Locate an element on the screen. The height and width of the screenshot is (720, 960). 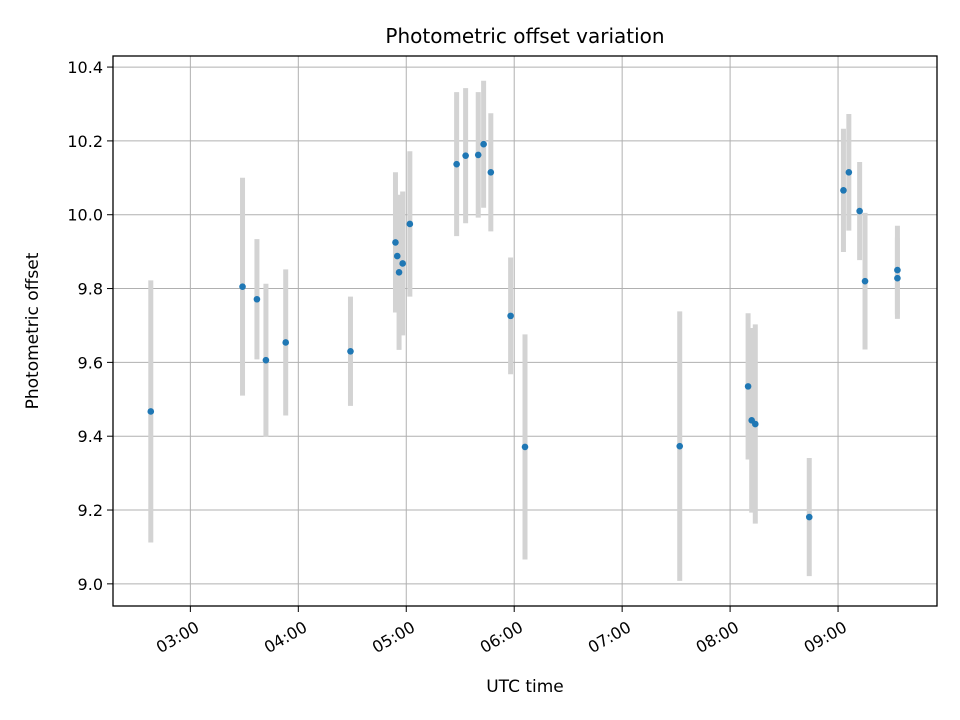
y-tick-label: 10.4 is located at coordinates (85, 67).